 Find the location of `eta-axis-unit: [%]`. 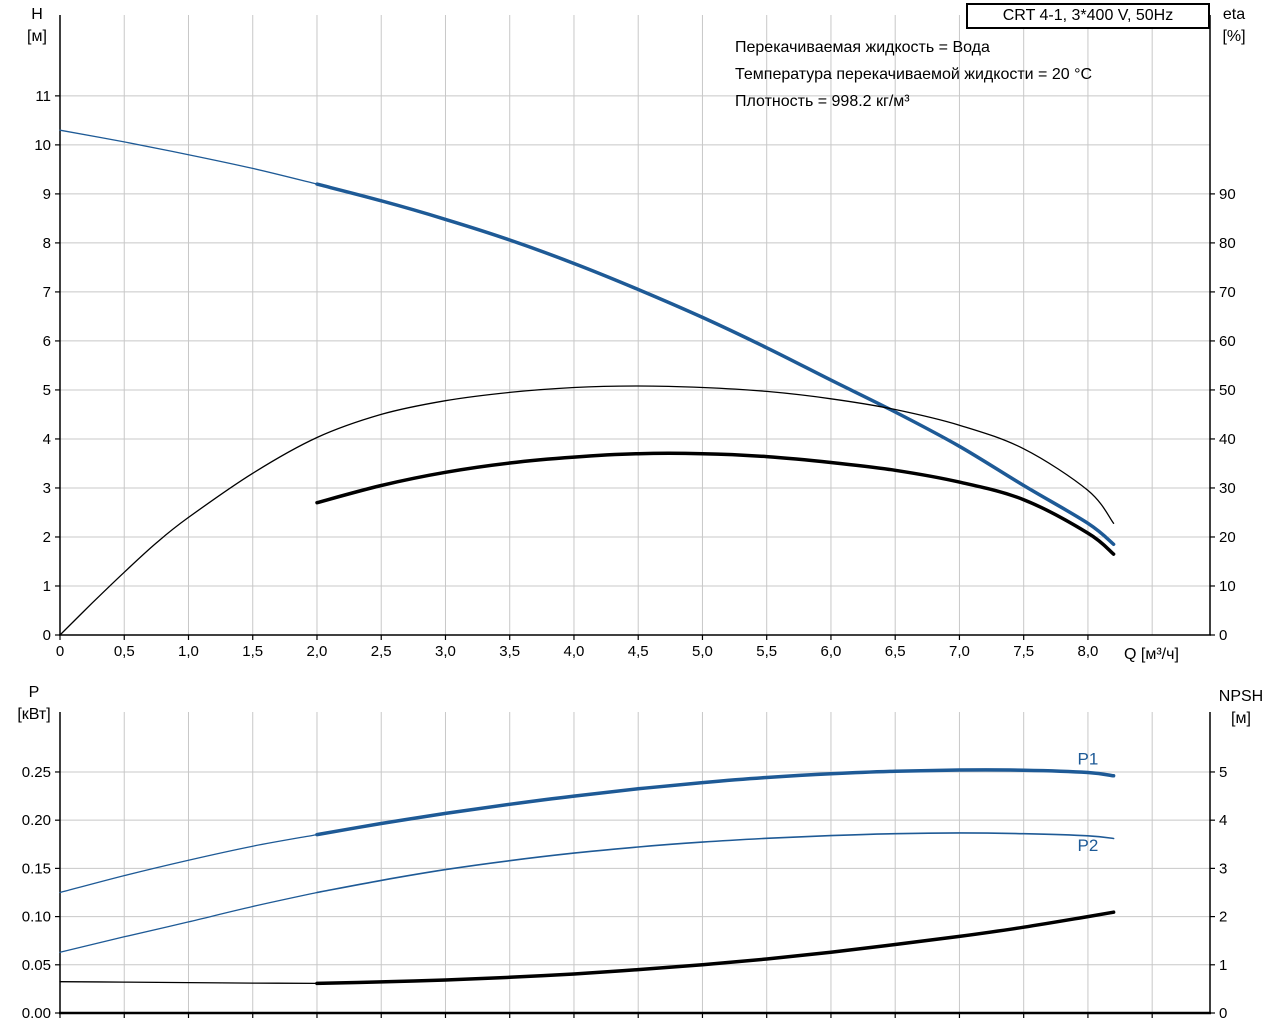

eta-axis-unit: [%] is located at coordinates (1234, 36).